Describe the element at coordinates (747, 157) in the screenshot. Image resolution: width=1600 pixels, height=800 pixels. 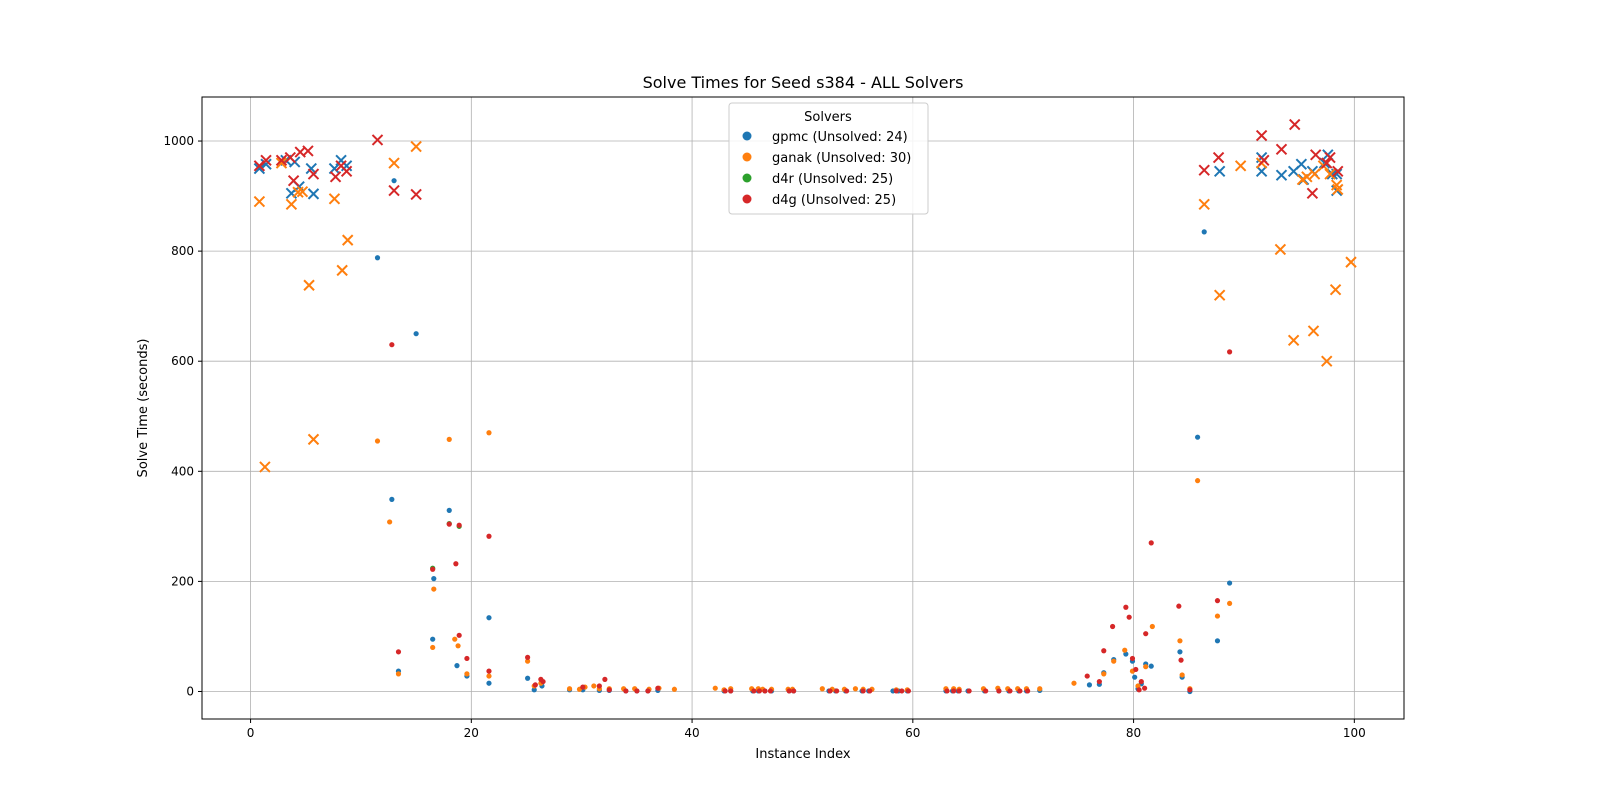
I see `legend-marker-ganak` at that location.